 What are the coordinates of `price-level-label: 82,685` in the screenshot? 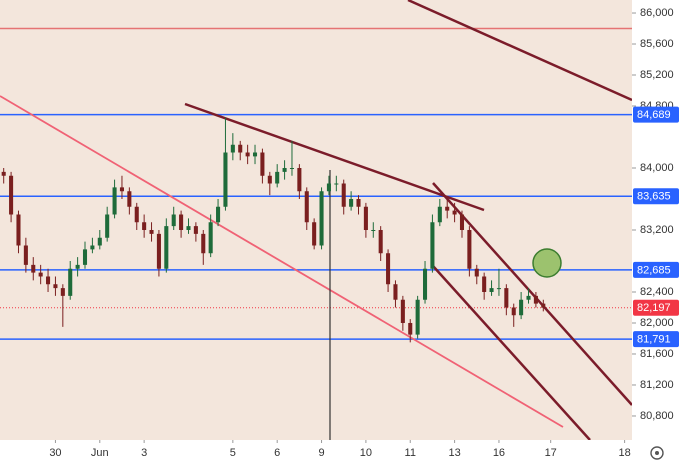 It's located at (654, 270).